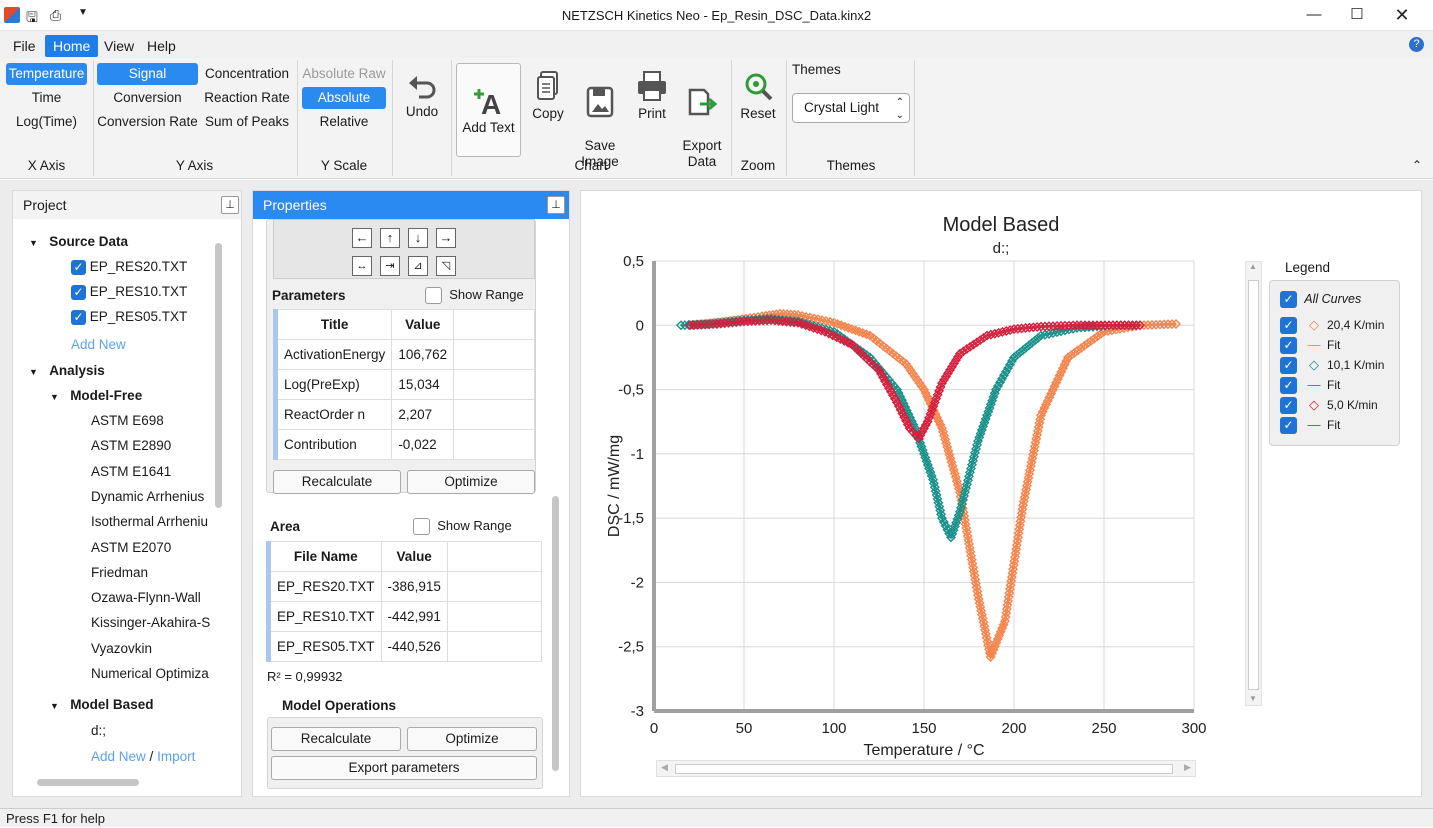 The image size is (1433, 828). I want to click on legend-series-item: ✓ ◇ 10,1 K/min, so click(1332, 366).